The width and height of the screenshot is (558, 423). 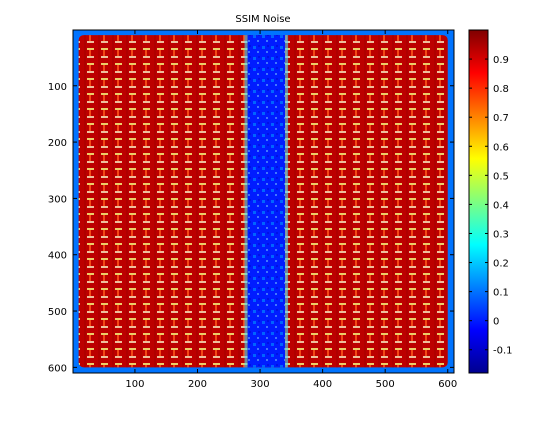 I want to click on chart-title: SSIM Noise, so click(x=262, y=19).